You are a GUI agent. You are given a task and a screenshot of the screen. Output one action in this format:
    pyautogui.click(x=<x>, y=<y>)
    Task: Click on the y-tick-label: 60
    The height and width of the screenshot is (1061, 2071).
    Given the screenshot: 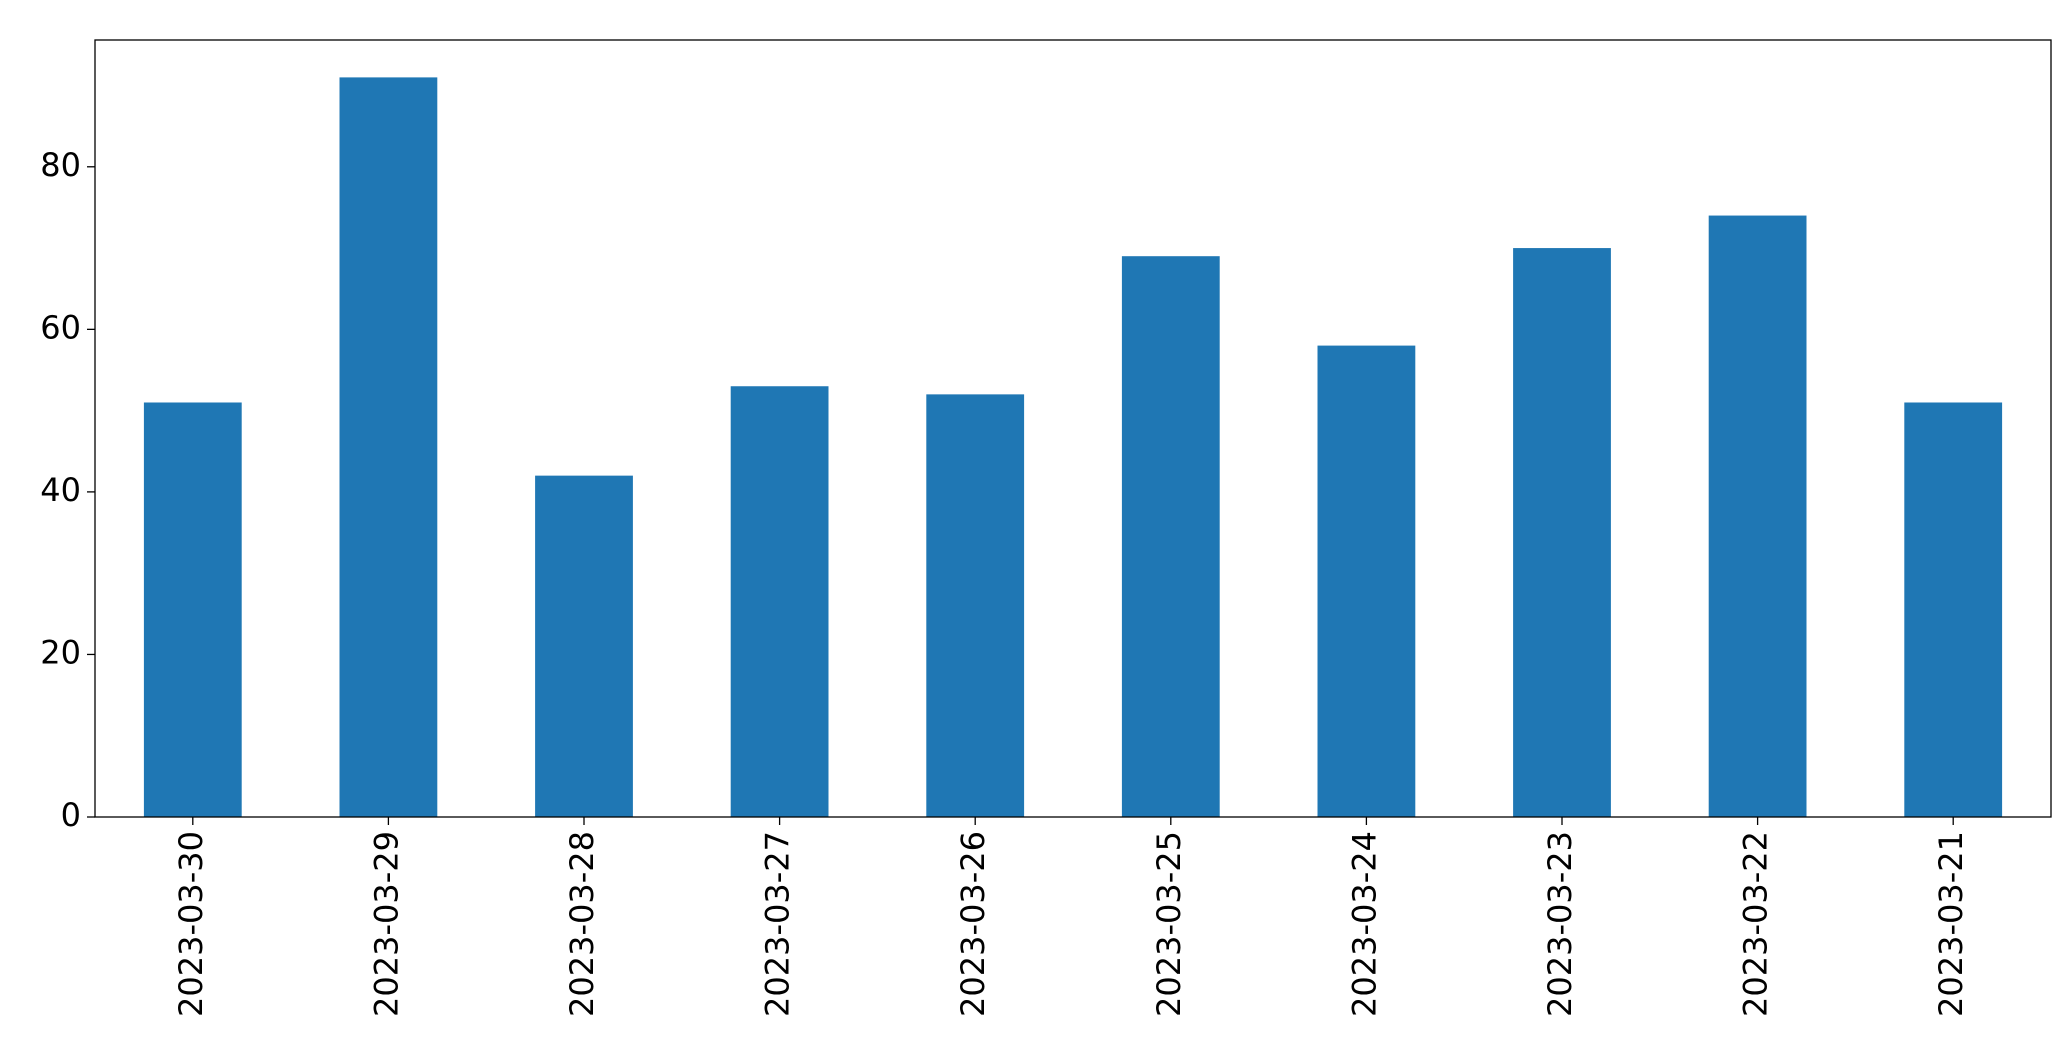 What is the action you would take?
    pyautogui.click(x=60, y=327)
    